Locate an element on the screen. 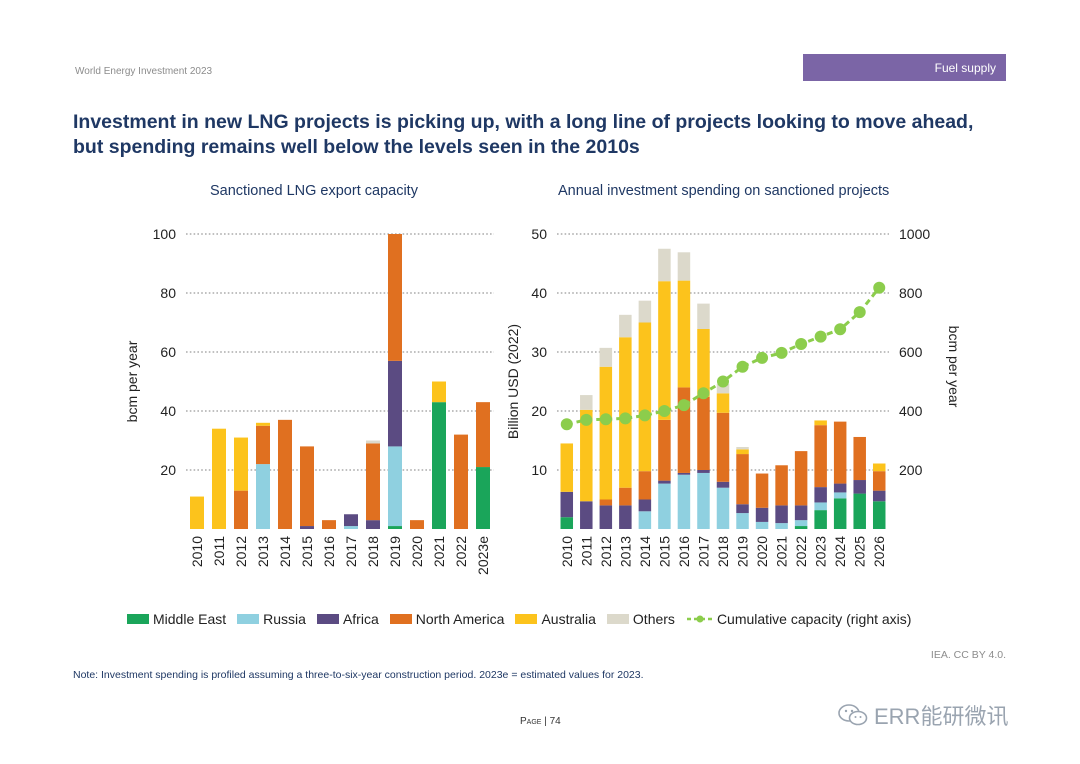  investment-bar-africa-2019 is located at coordinates (742, 509).